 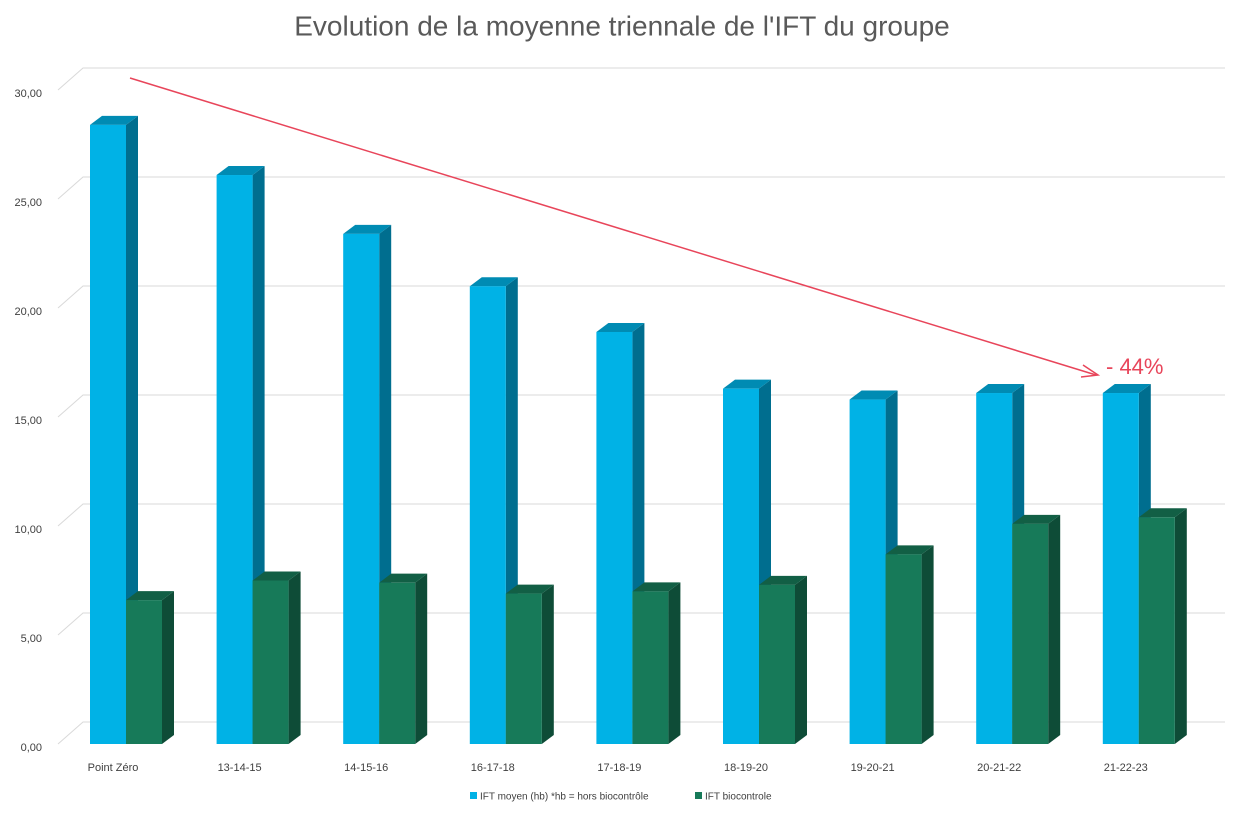 I want to click on y-tick-label: 15,00, so click(x=28, y=421).